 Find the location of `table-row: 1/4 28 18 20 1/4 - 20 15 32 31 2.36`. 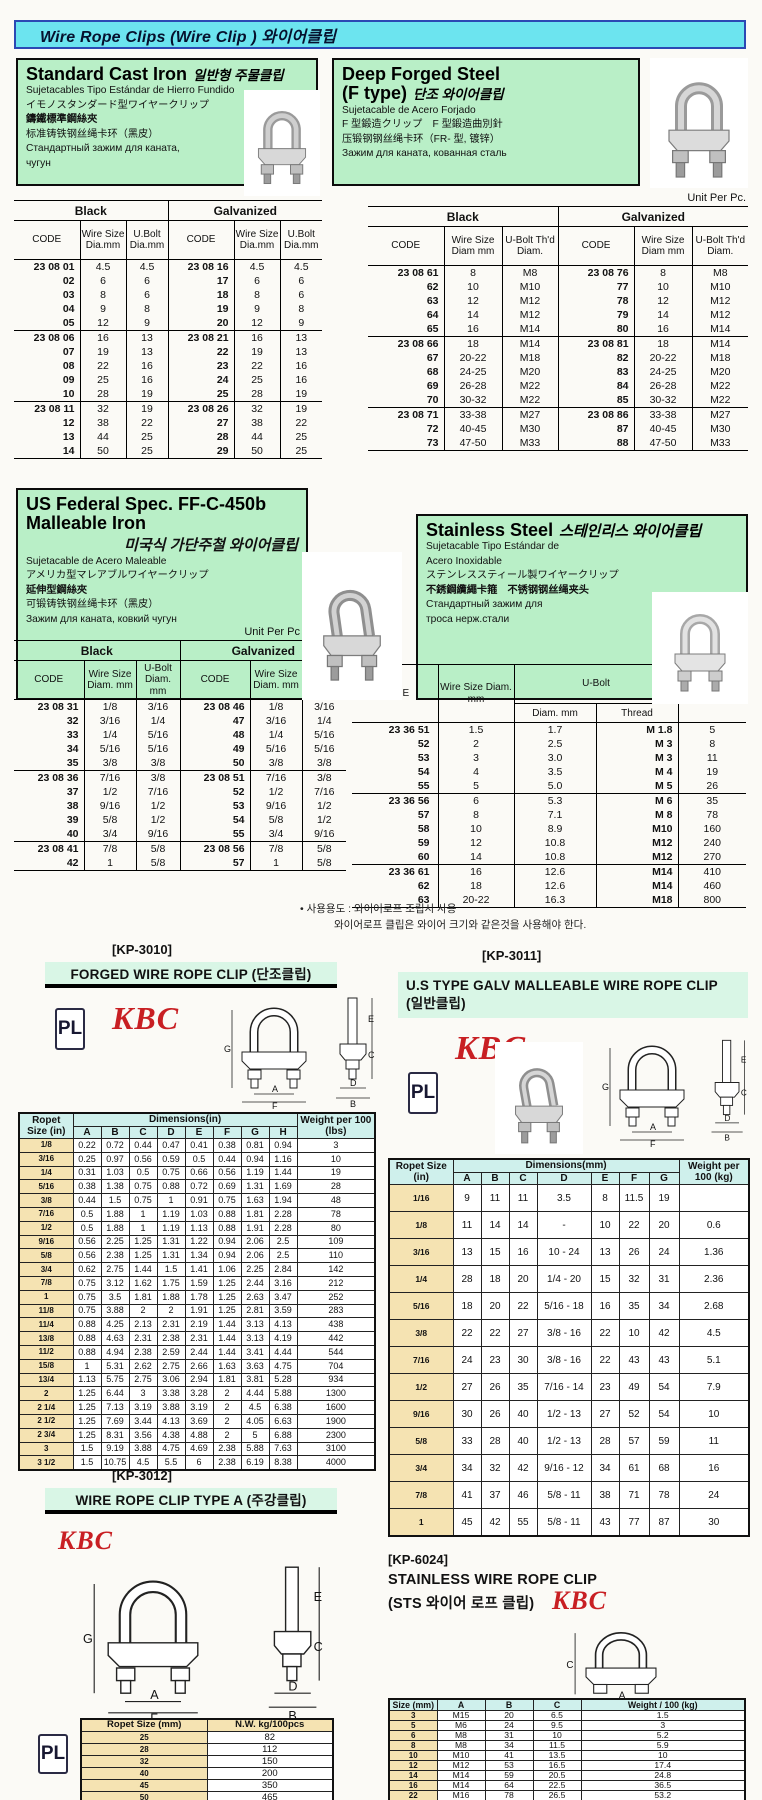

table-row: 1/4 28 18 20 1/4 - 20 15 32 31 2.36 is located at coordinates (569, 1279).